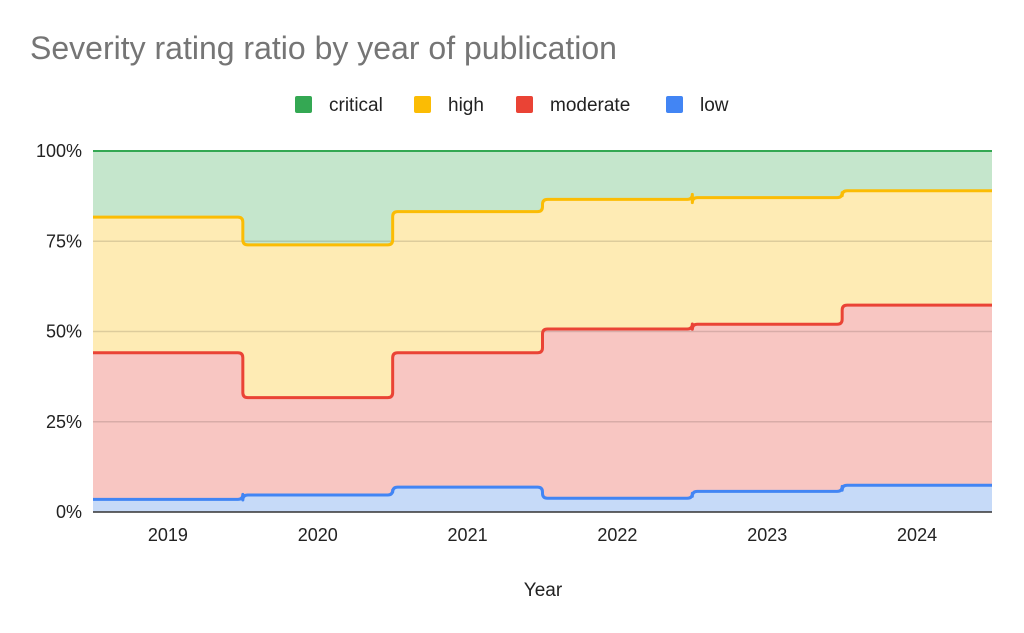 This screenshot has height=633, width=1024. What do you see at coordinates (64, 332) in the screenshot?
I see `y-tick-label: 50%` at bounding box center [64, 332].